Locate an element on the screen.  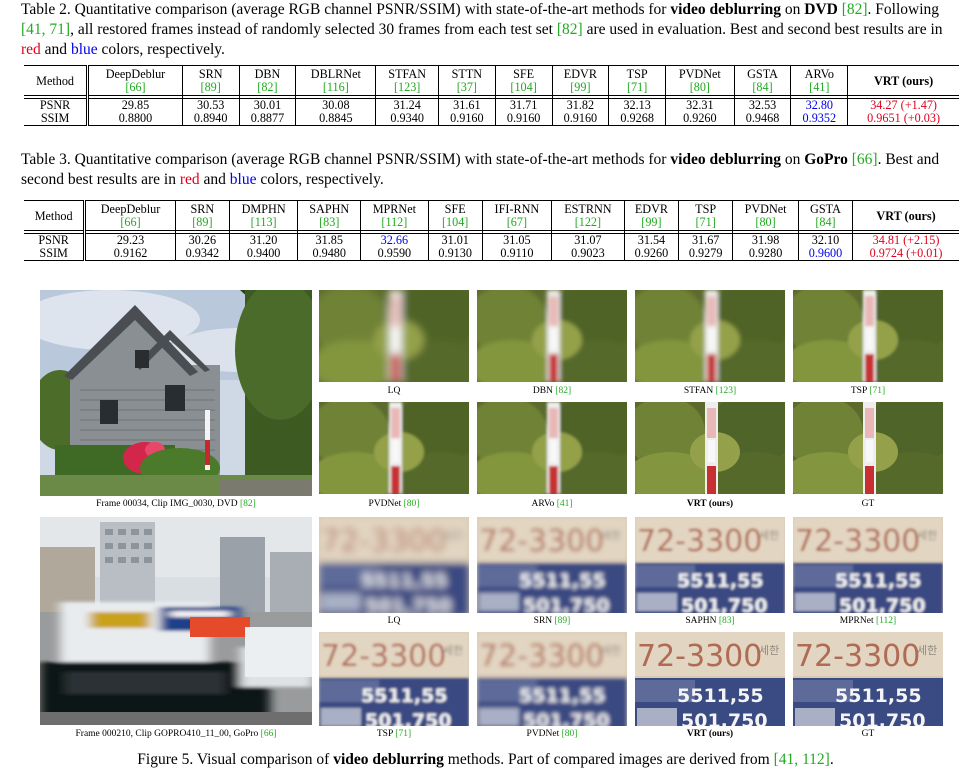
method-ref: [66] is located at coordinates (130, 222).